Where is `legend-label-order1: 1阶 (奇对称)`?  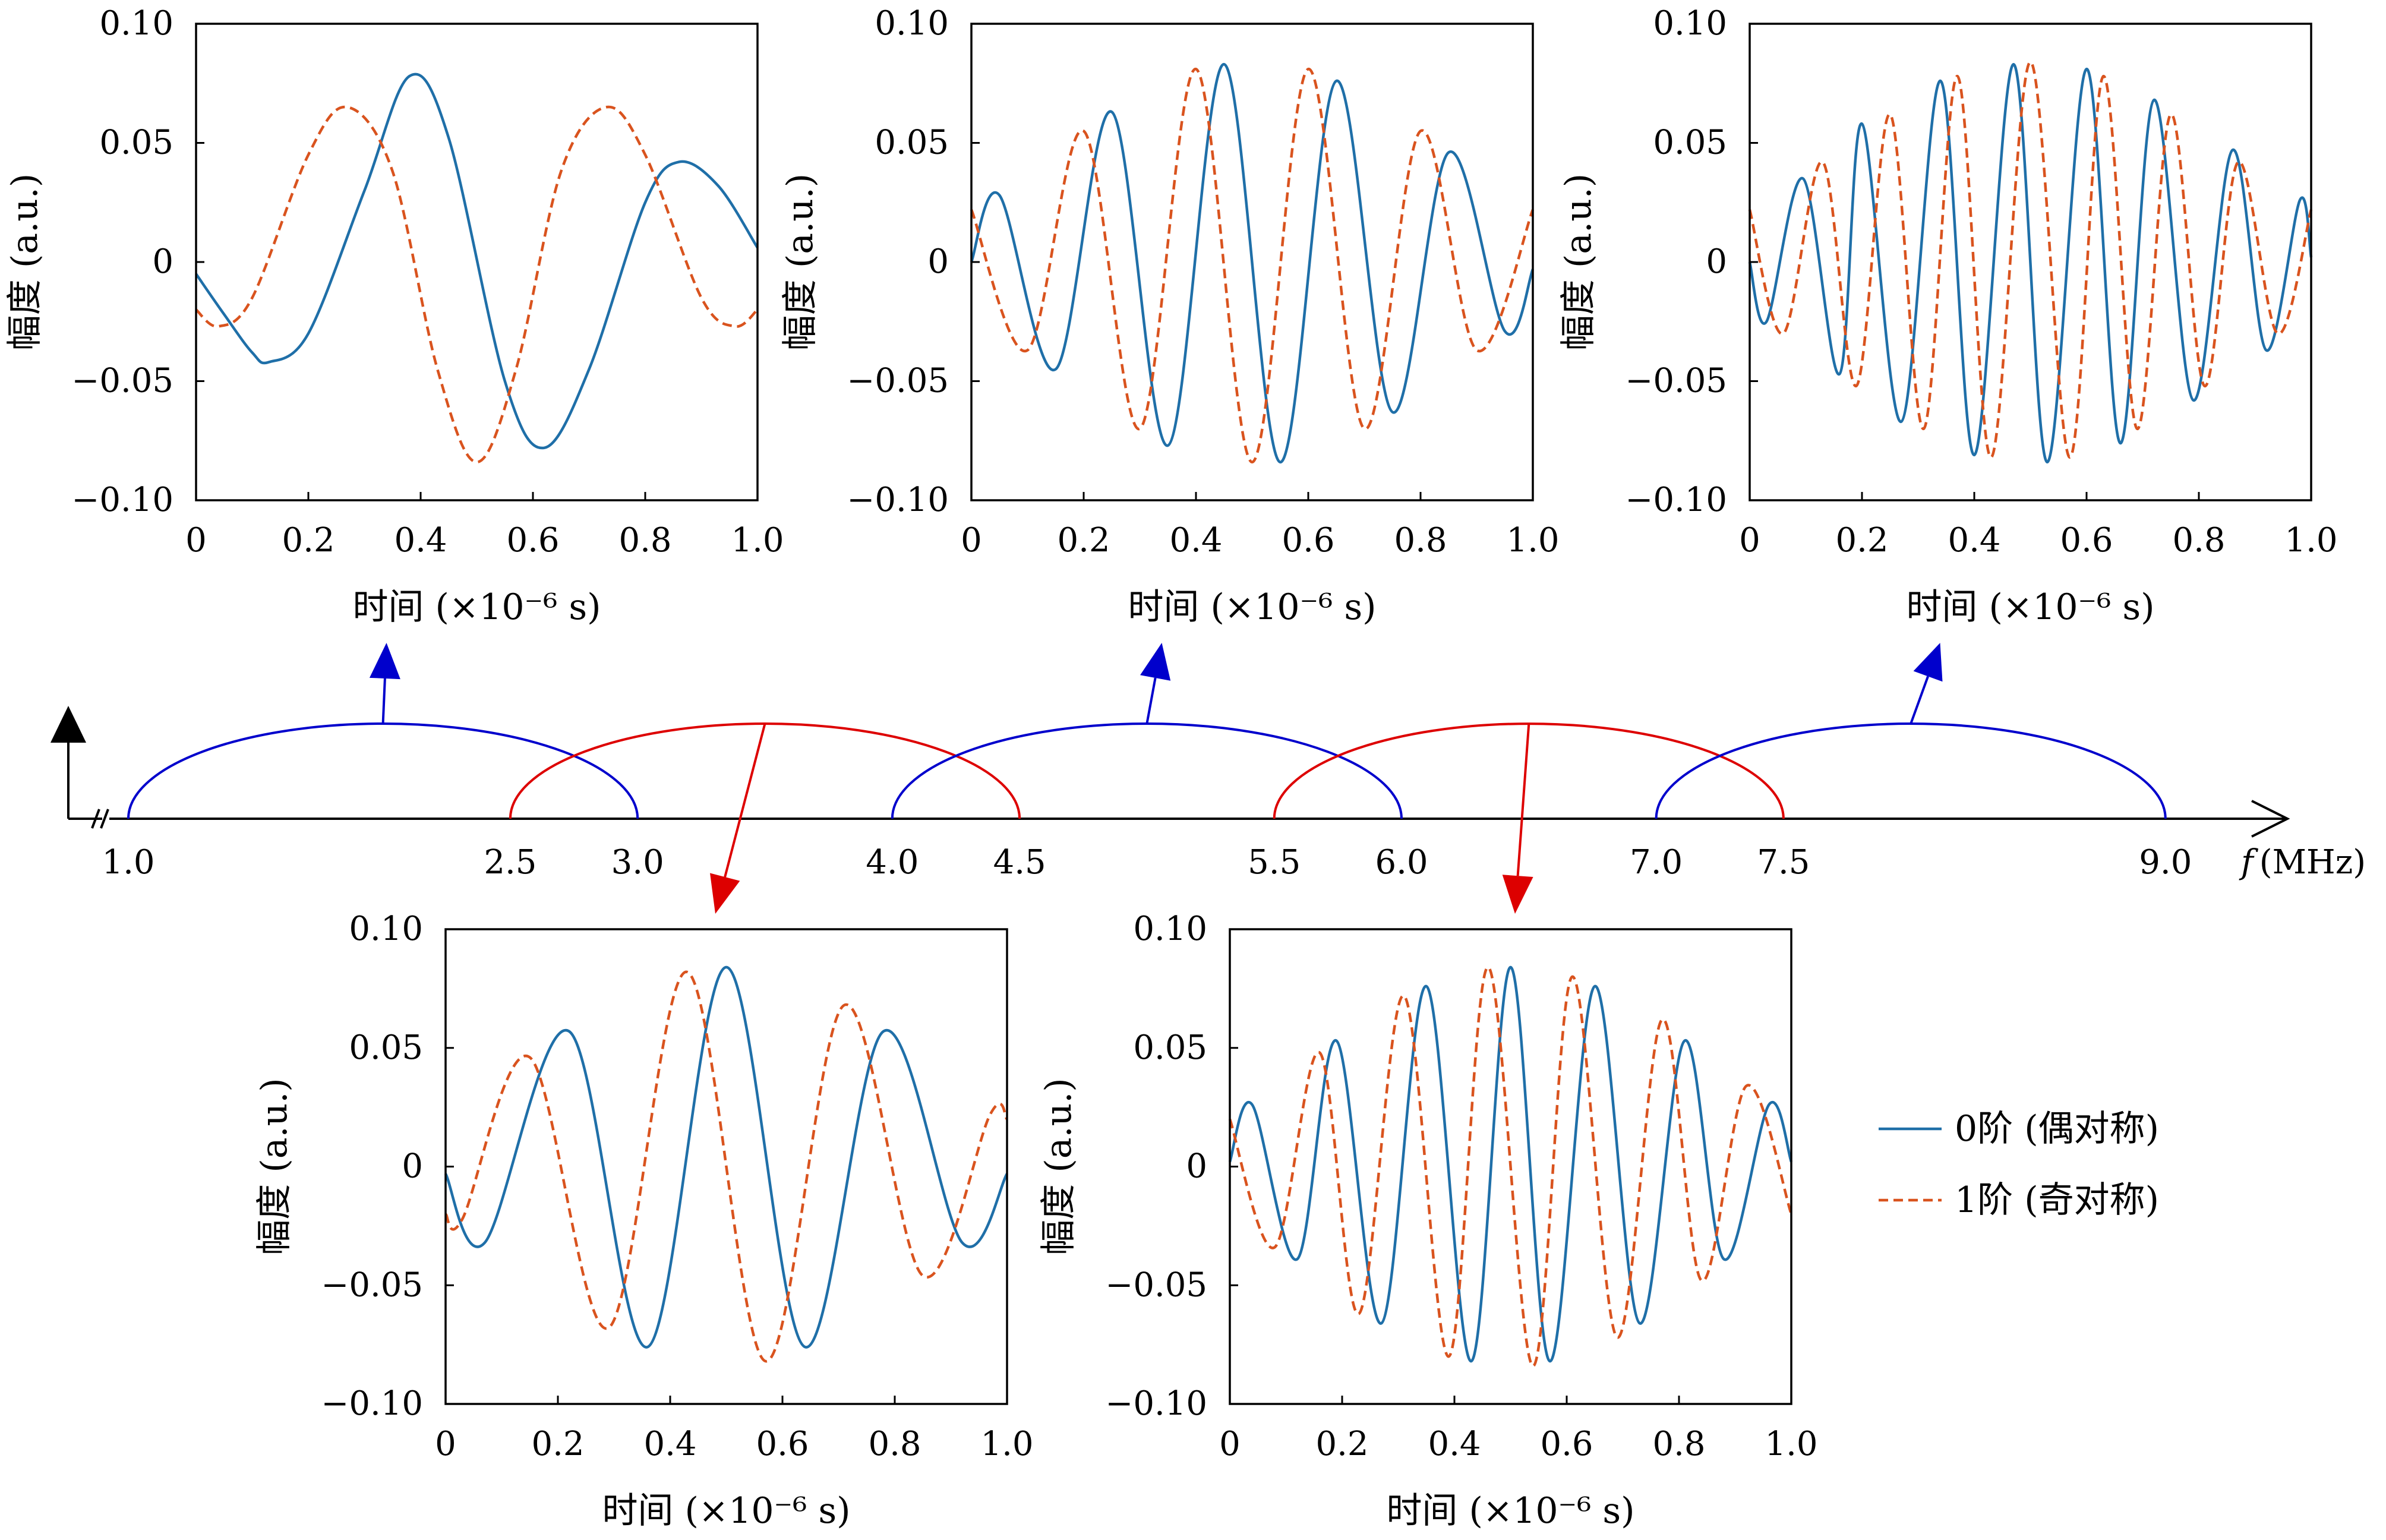
legend-label-order1: 1阶 (奇对称) is located at coordinates (2057, 1200).